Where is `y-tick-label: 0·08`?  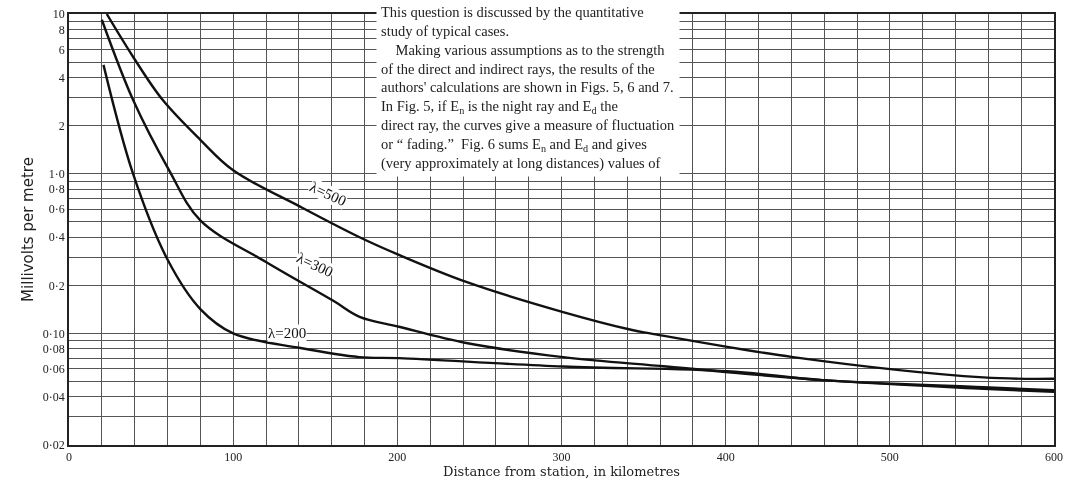
y-tick-label: 0·08 is located at coordinates (53, 349).